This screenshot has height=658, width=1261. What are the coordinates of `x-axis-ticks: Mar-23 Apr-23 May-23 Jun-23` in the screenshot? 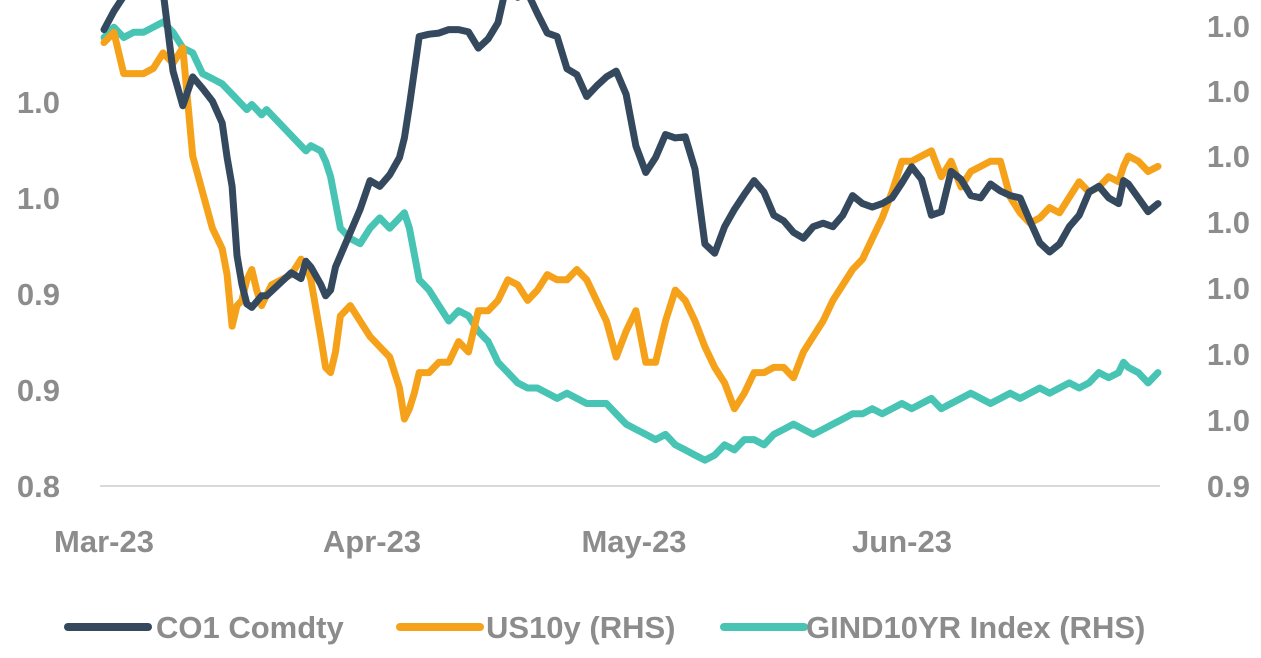 It's located at (503, 541).